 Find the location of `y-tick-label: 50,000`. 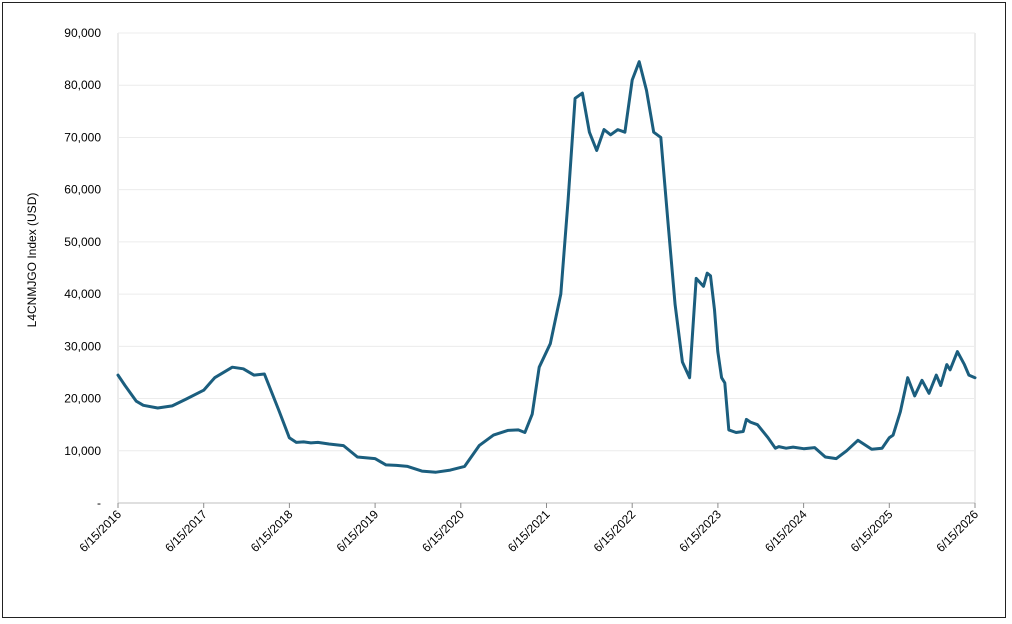

y-tick-label: 50,000 is located at coordinates (82, 242).